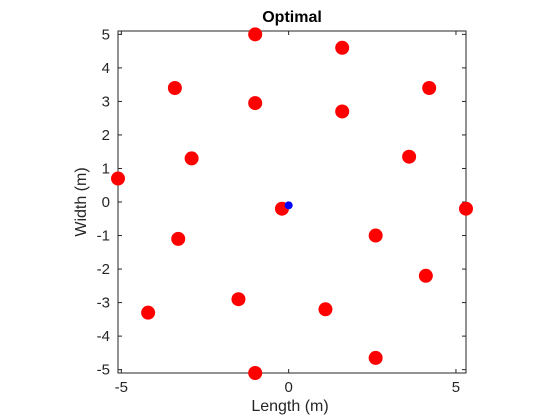  What do you see at coordinates (292, 17) in the screenshot?
I see `chart-title: Optimal` at bounding box center [292, 17].